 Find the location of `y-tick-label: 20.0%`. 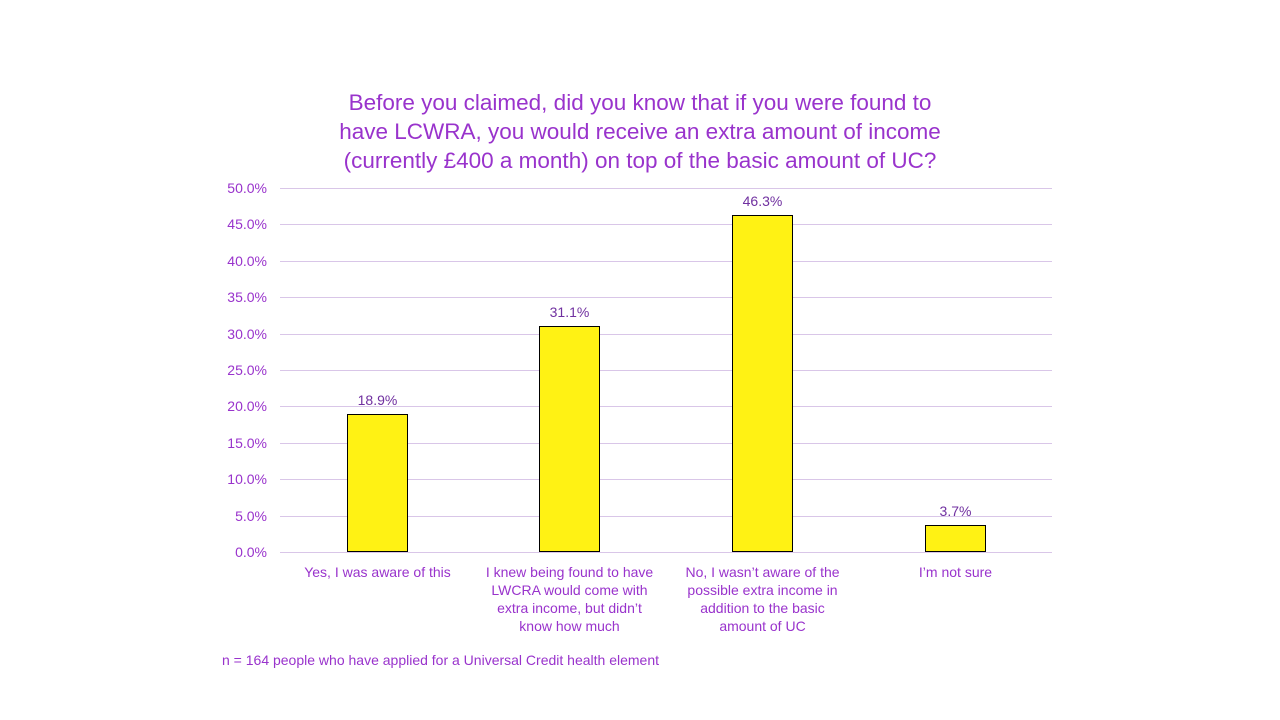

y-tick-label: 20.0% is located at coordinates (247, 406).